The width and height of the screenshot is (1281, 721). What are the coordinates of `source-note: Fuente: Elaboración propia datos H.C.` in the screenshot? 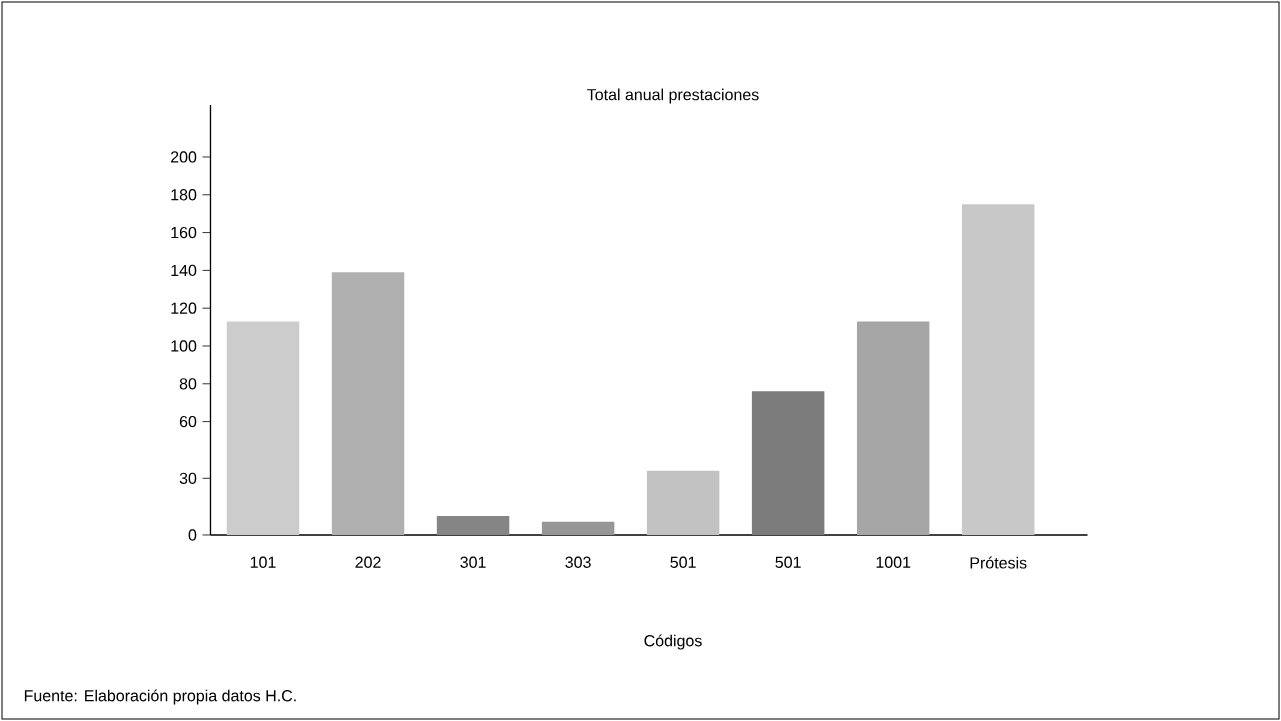 It's located at (160, 697).